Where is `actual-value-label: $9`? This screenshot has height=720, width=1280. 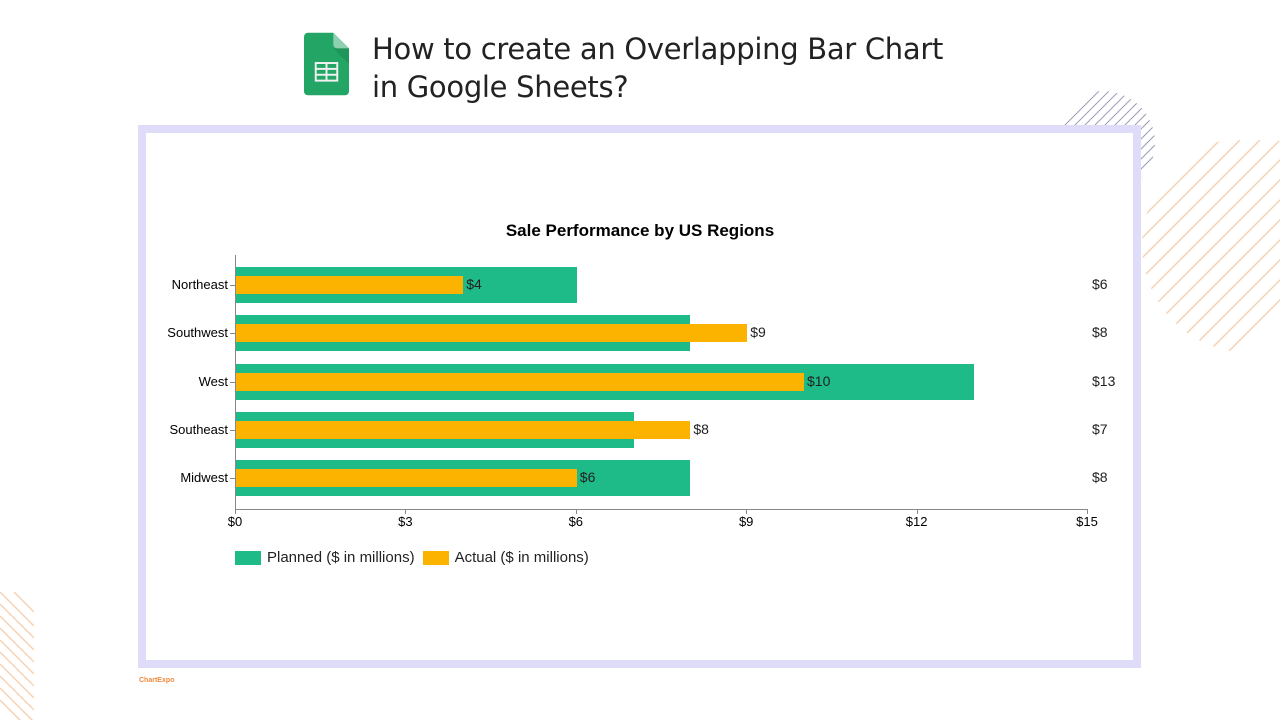
actual-value-label: $9 is located at coordinates (758, 332).